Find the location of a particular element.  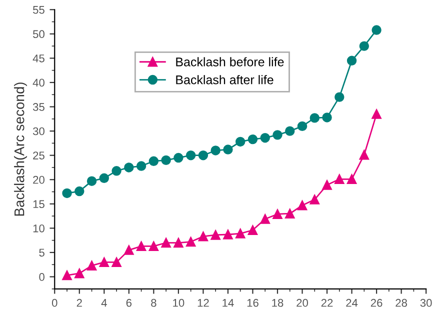

y-tick-label: 55 is located at coordinates (38, 10).